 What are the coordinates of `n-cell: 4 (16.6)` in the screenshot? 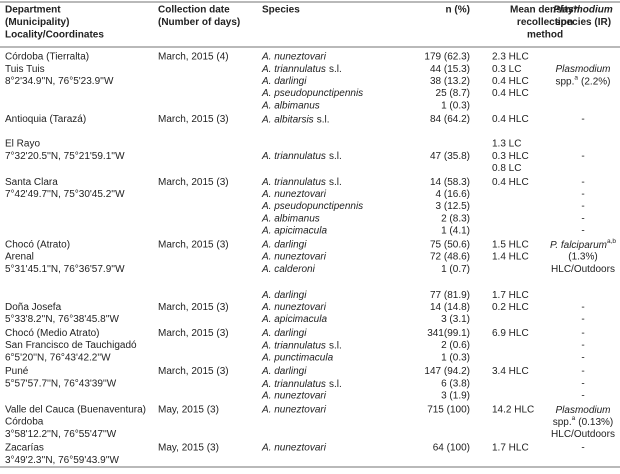 It's located at (453, 194).